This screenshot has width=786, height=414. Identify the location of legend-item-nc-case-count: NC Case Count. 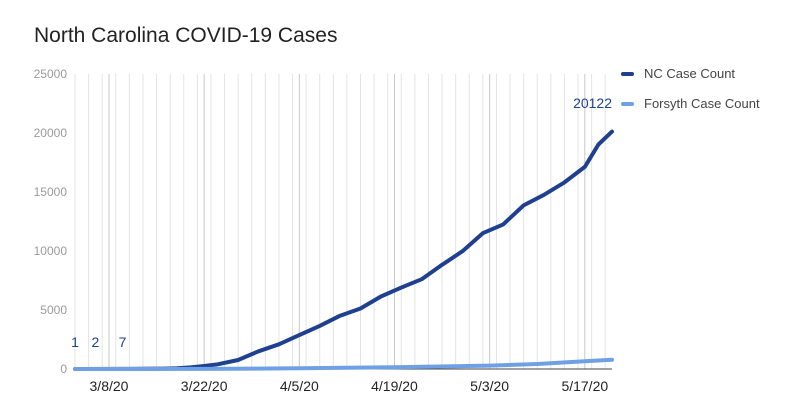
(703, 73).